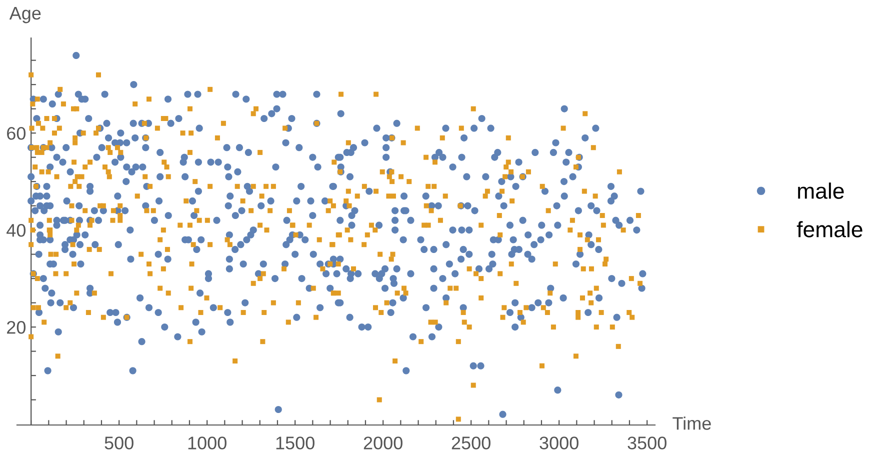  I want to click on y-tick-label: 60, so click(16, 133).